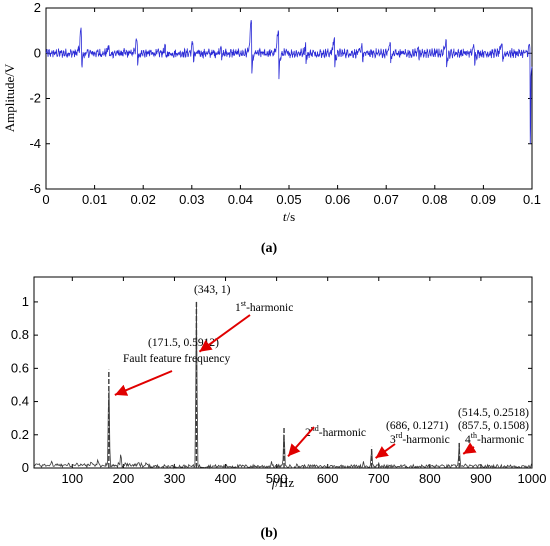 The height and width of the screenshot is (546, 550). I want to click on panel-a-x-tick-label: 0.08, so click(434, 199).